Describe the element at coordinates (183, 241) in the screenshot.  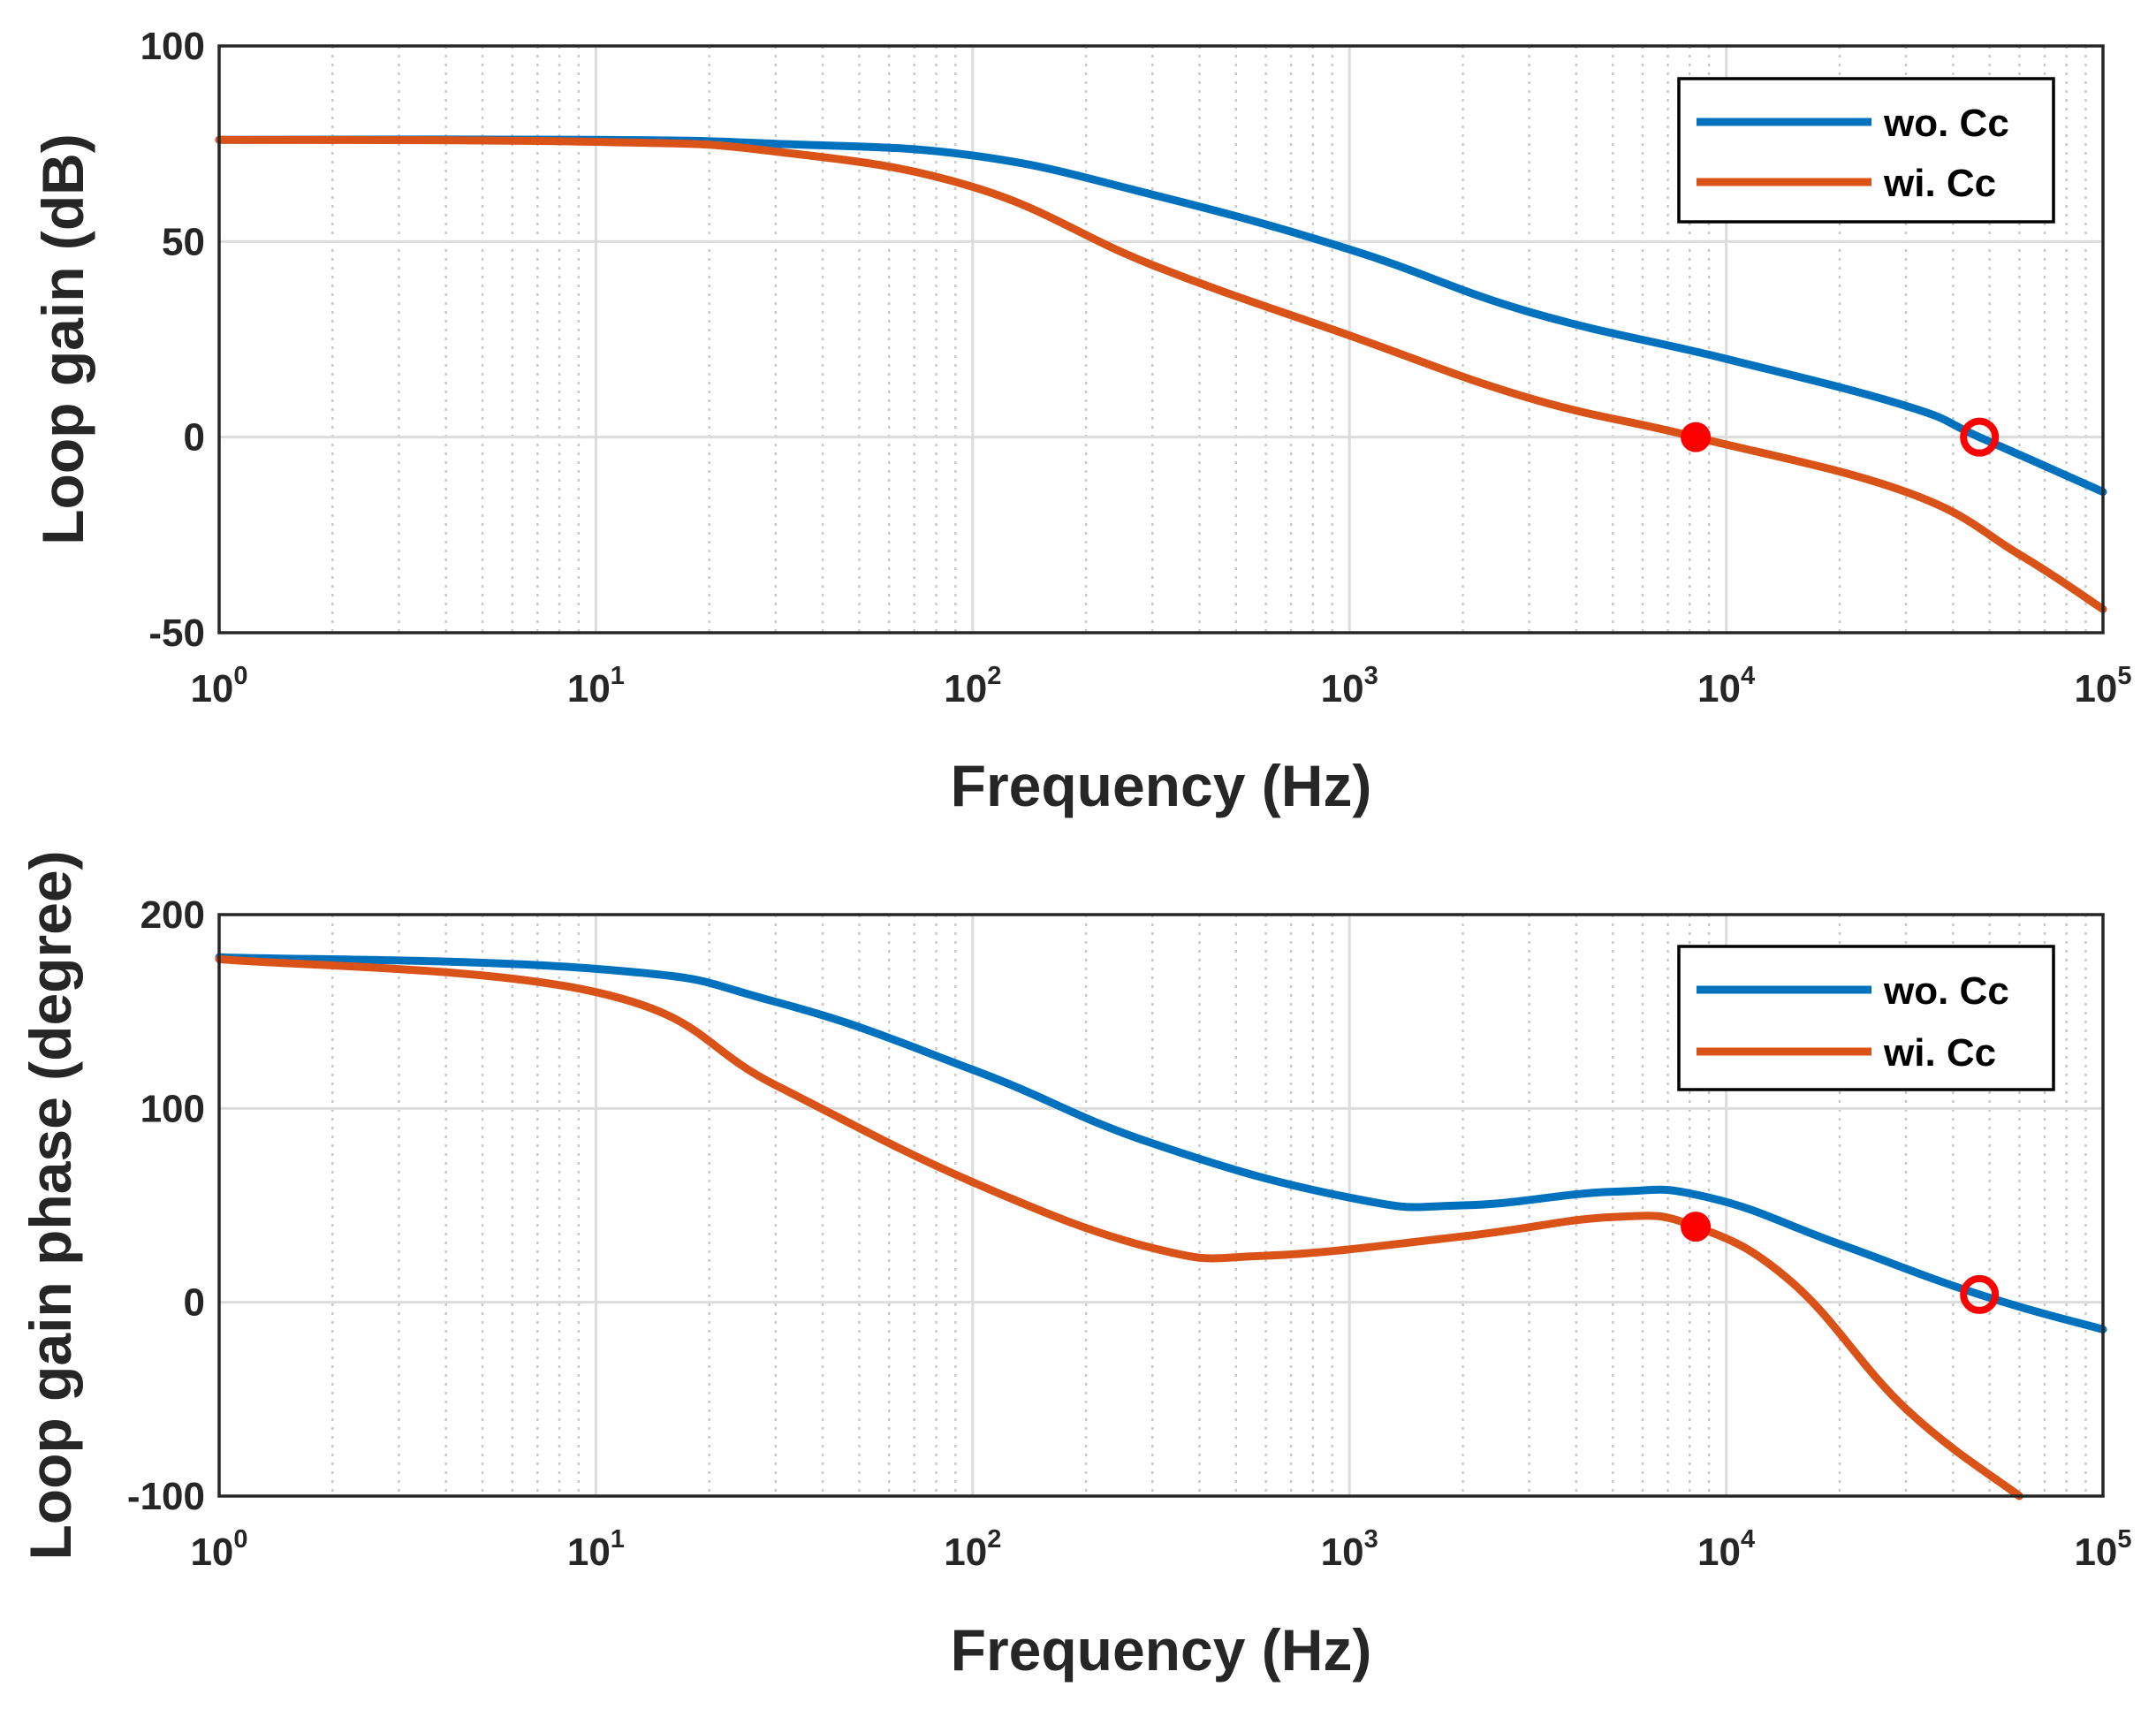
I see `y-tick-label: 50` at that location.